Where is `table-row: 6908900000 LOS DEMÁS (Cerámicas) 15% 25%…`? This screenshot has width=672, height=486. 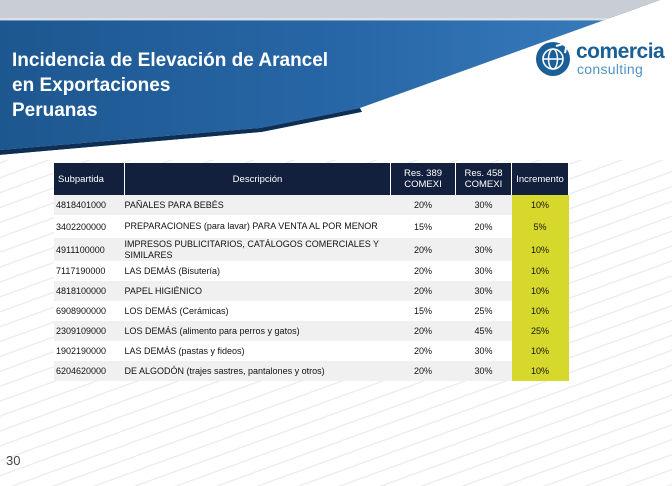 table-row: 6908900000 LOS DEMÁS (Cerámicas) 15% 25%… is located at coordinates (311, 311).